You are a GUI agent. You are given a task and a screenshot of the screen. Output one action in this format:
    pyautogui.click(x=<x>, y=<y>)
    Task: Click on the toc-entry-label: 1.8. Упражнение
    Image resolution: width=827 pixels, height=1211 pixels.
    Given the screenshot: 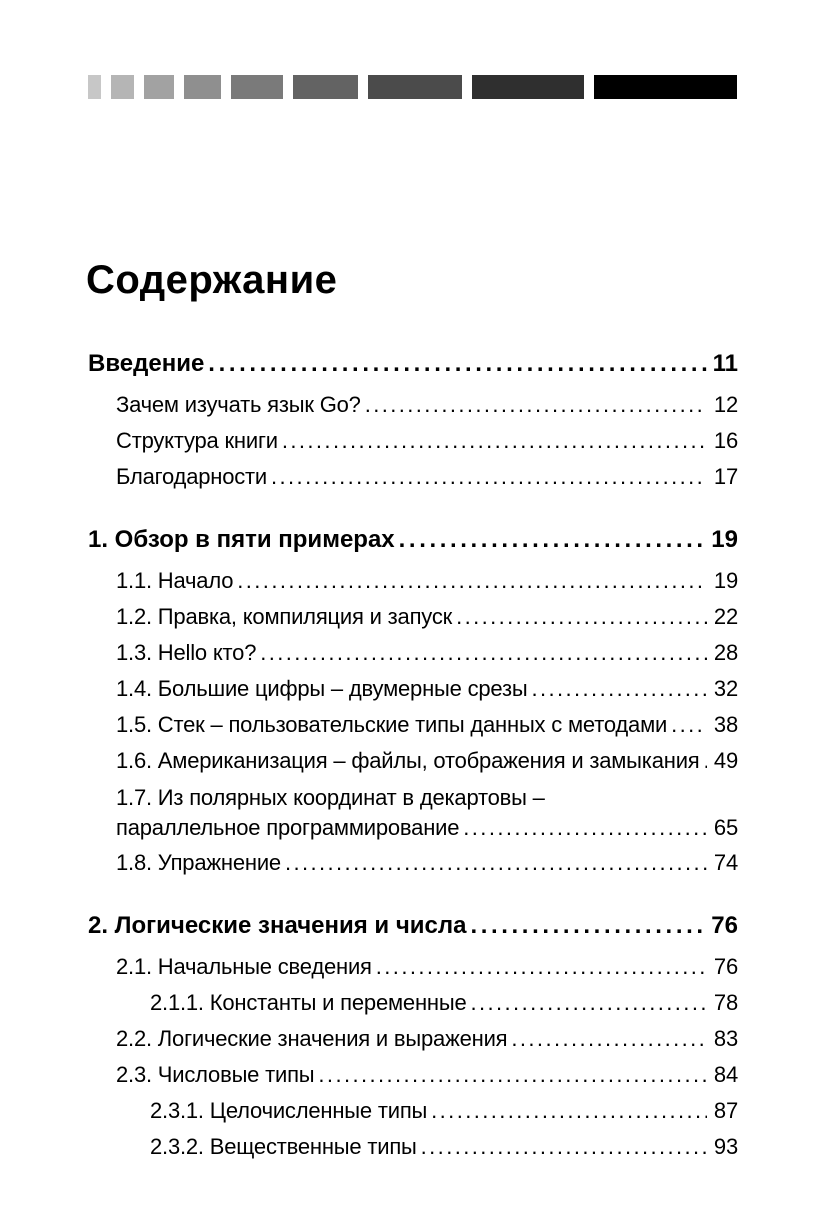 What is the action you would take?
    pyautogui.click(x=198, y=862)
    